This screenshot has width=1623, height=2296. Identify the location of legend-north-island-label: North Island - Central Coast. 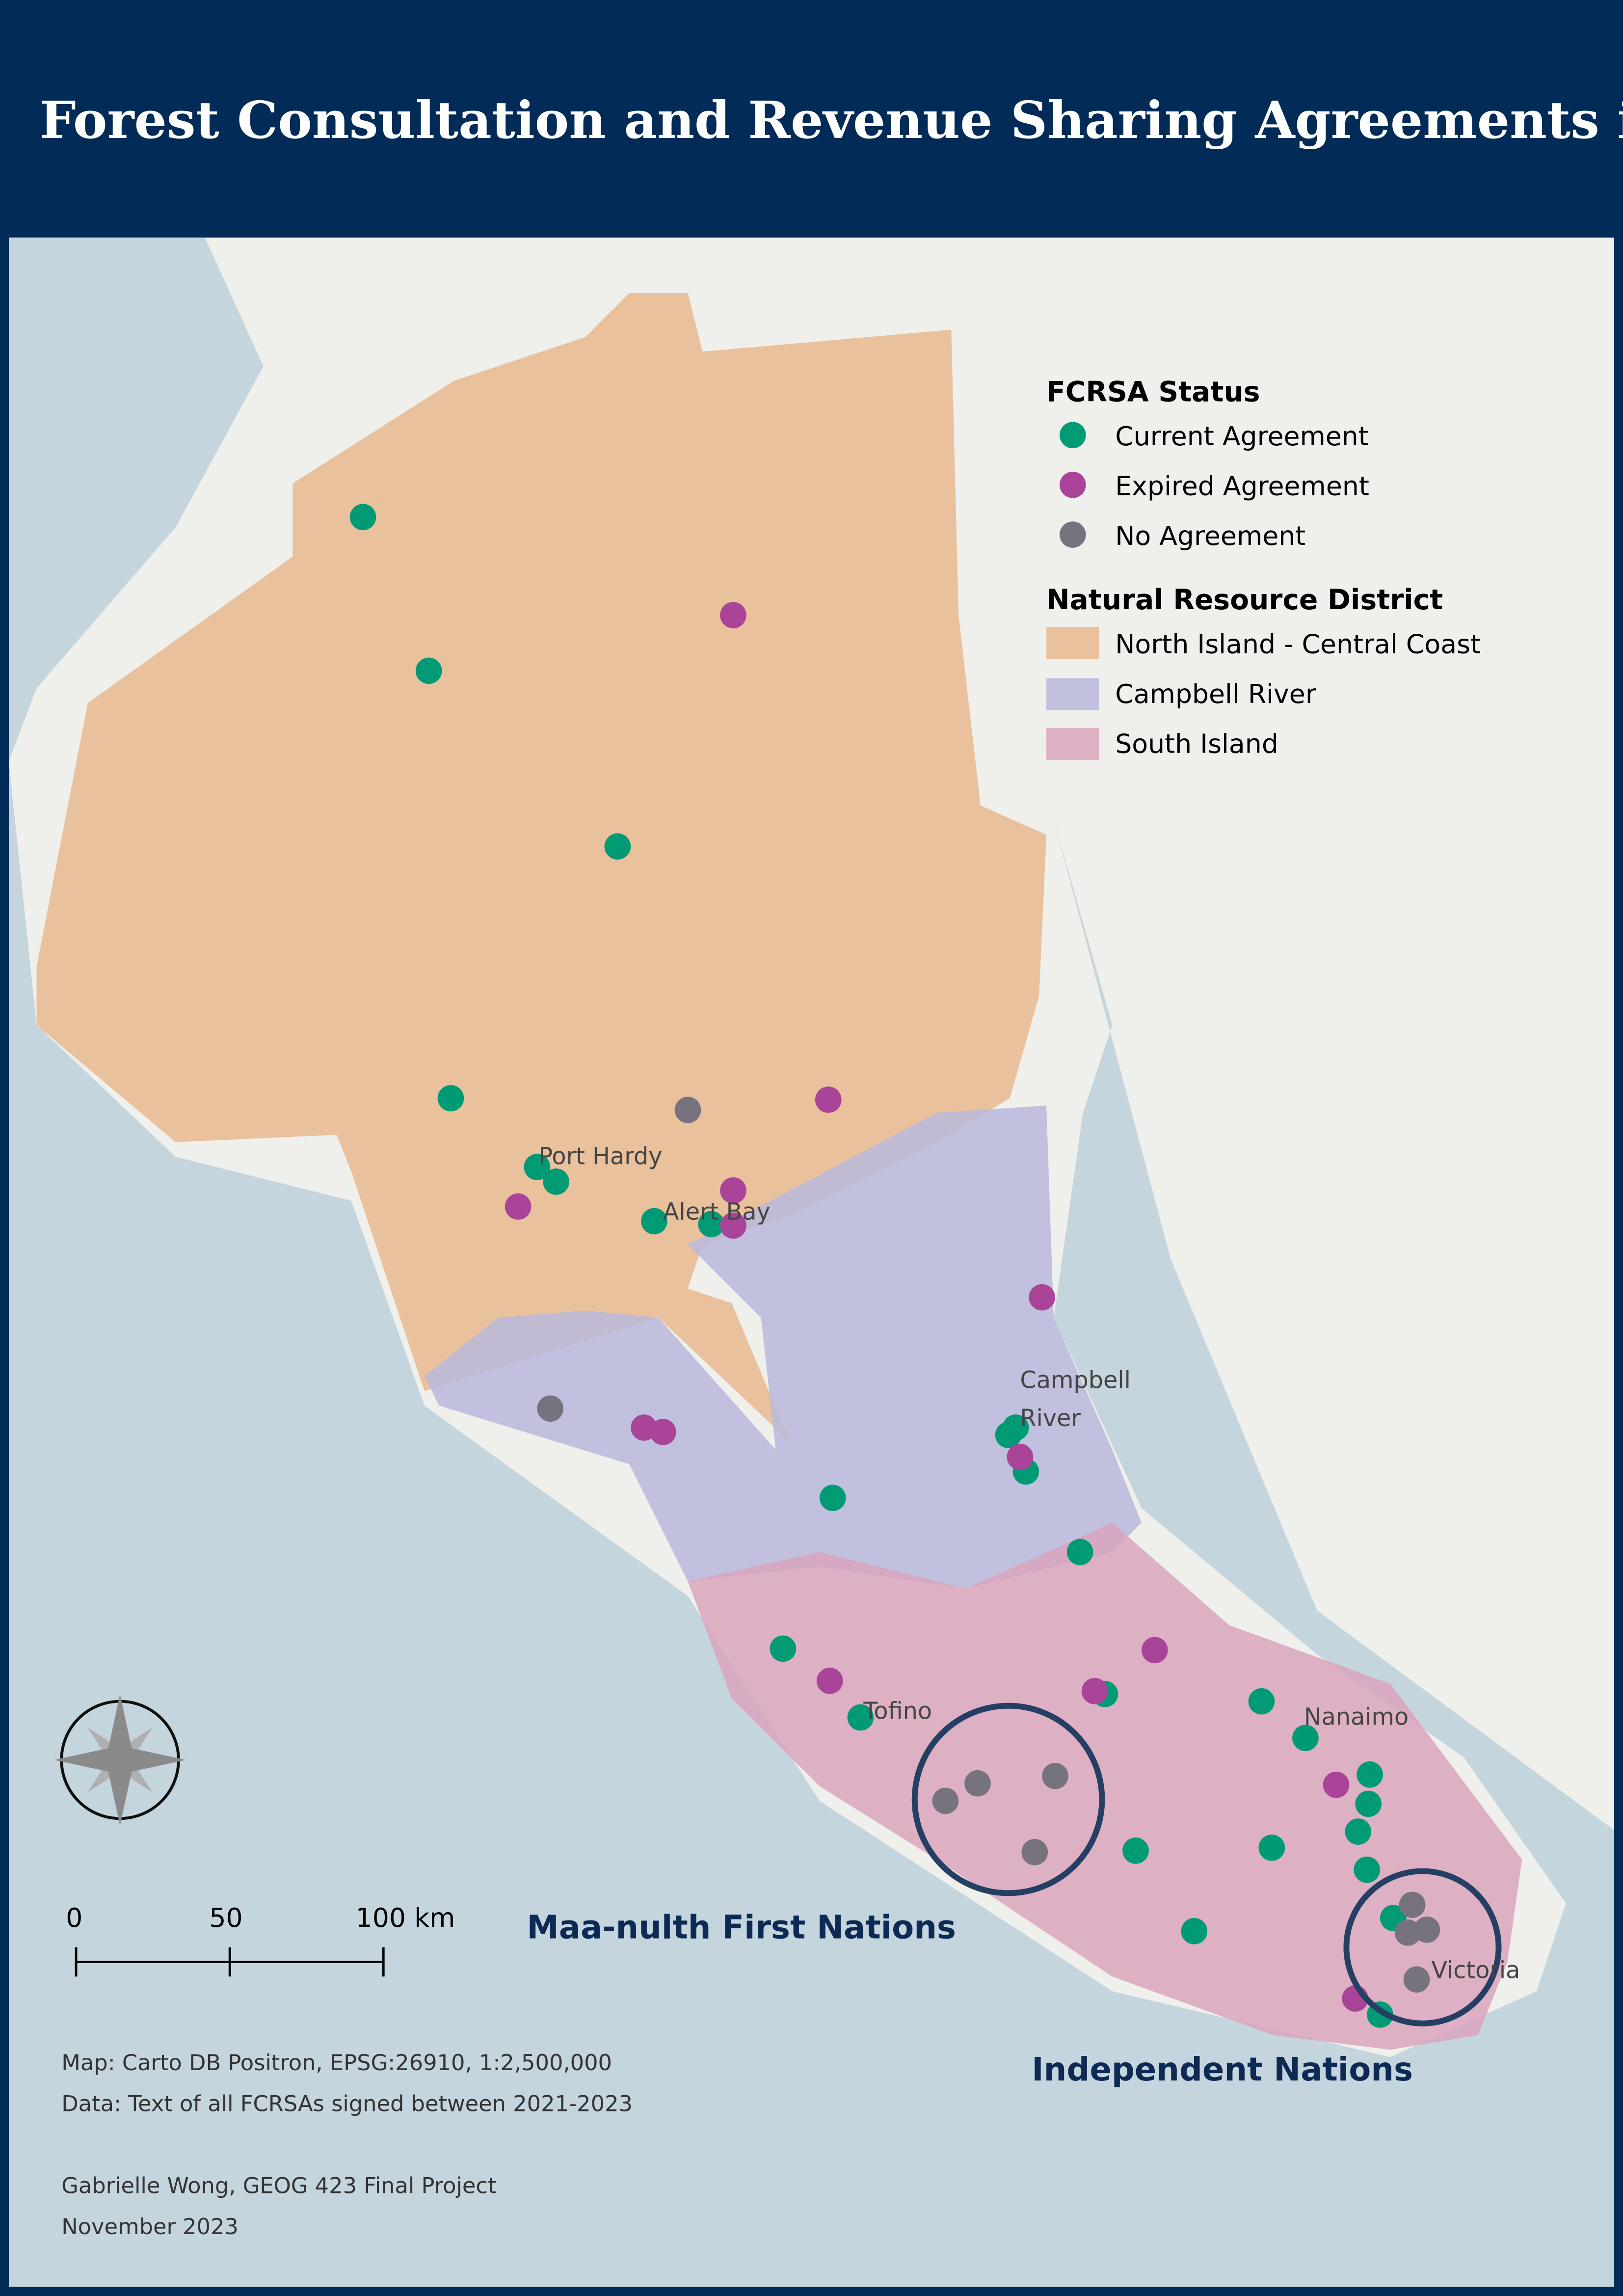
(1298, 644).